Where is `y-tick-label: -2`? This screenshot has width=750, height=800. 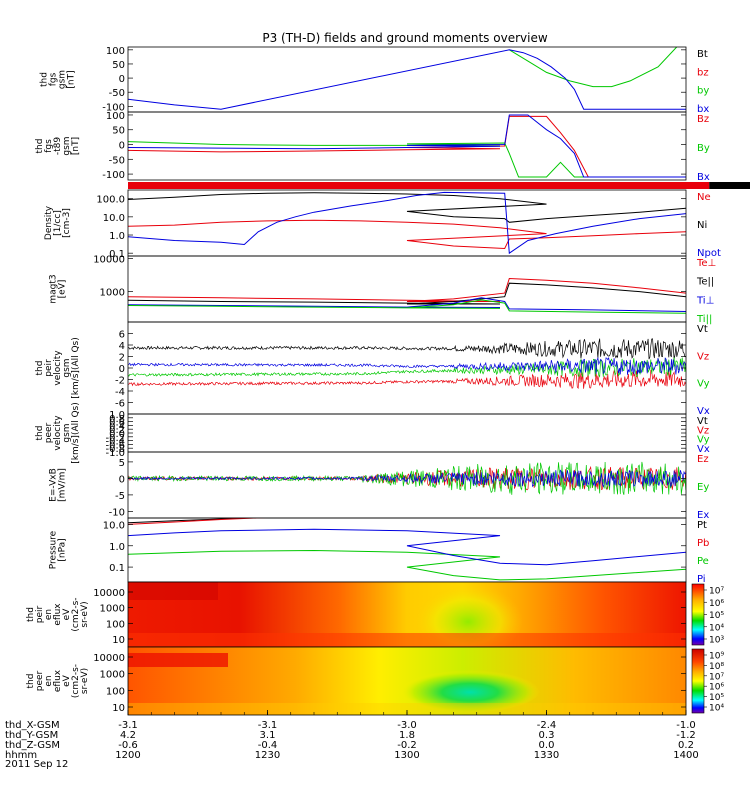
y-tick-label: -2 is located at coordinates (120, 381).